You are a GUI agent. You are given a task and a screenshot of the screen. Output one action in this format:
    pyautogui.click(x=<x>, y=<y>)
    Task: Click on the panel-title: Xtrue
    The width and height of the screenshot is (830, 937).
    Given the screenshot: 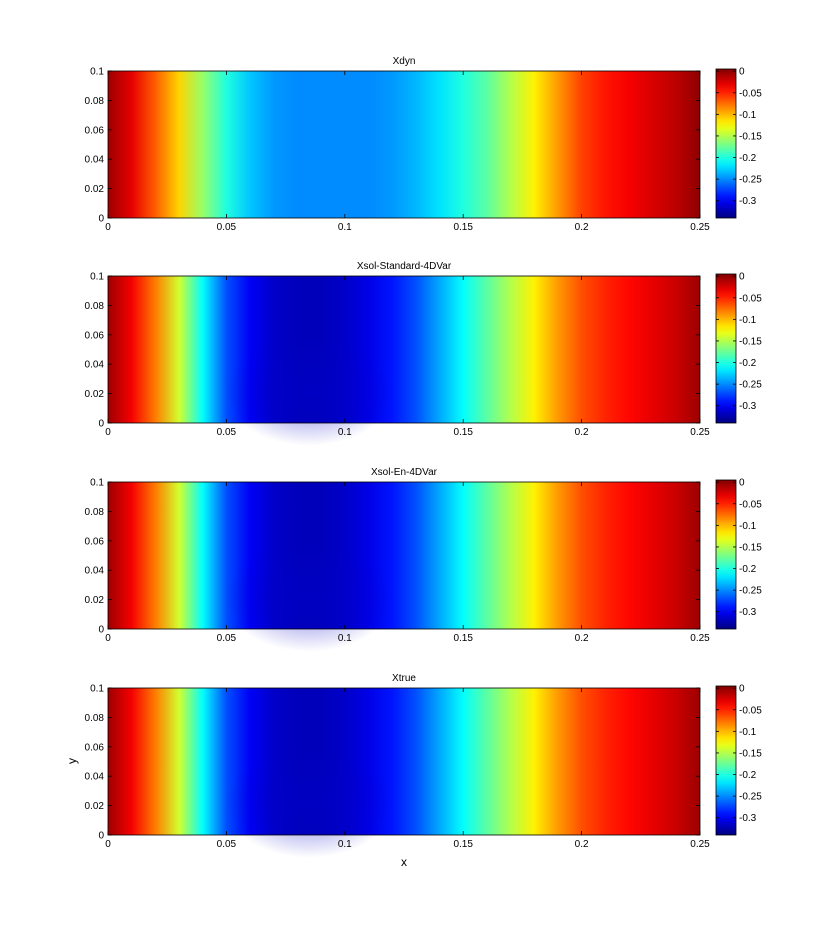 What is the action you would take?
    pyautogui.click(x=404, y=678)
    